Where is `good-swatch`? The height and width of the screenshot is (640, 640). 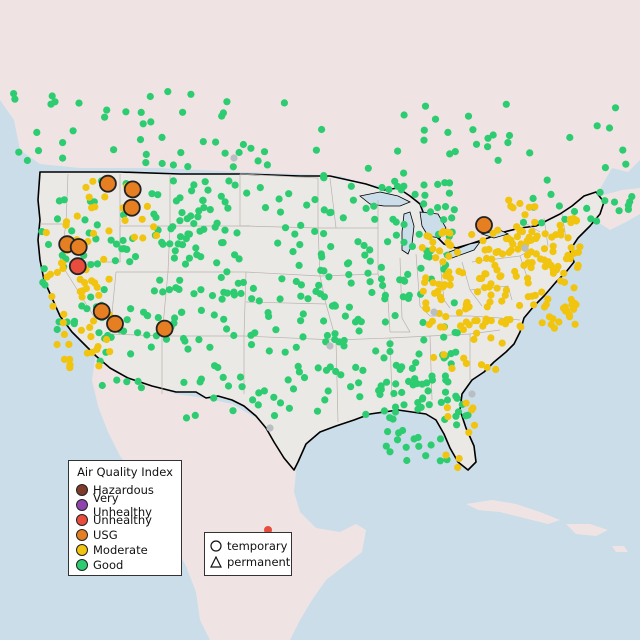
good-swatch is located at coordinates (82, 565).